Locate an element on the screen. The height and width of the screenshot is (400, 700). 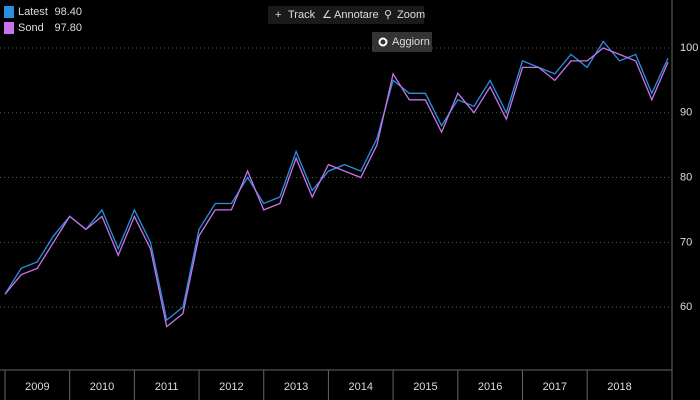
zoom-icon: ⚲ is located at coordinates (388, 15).